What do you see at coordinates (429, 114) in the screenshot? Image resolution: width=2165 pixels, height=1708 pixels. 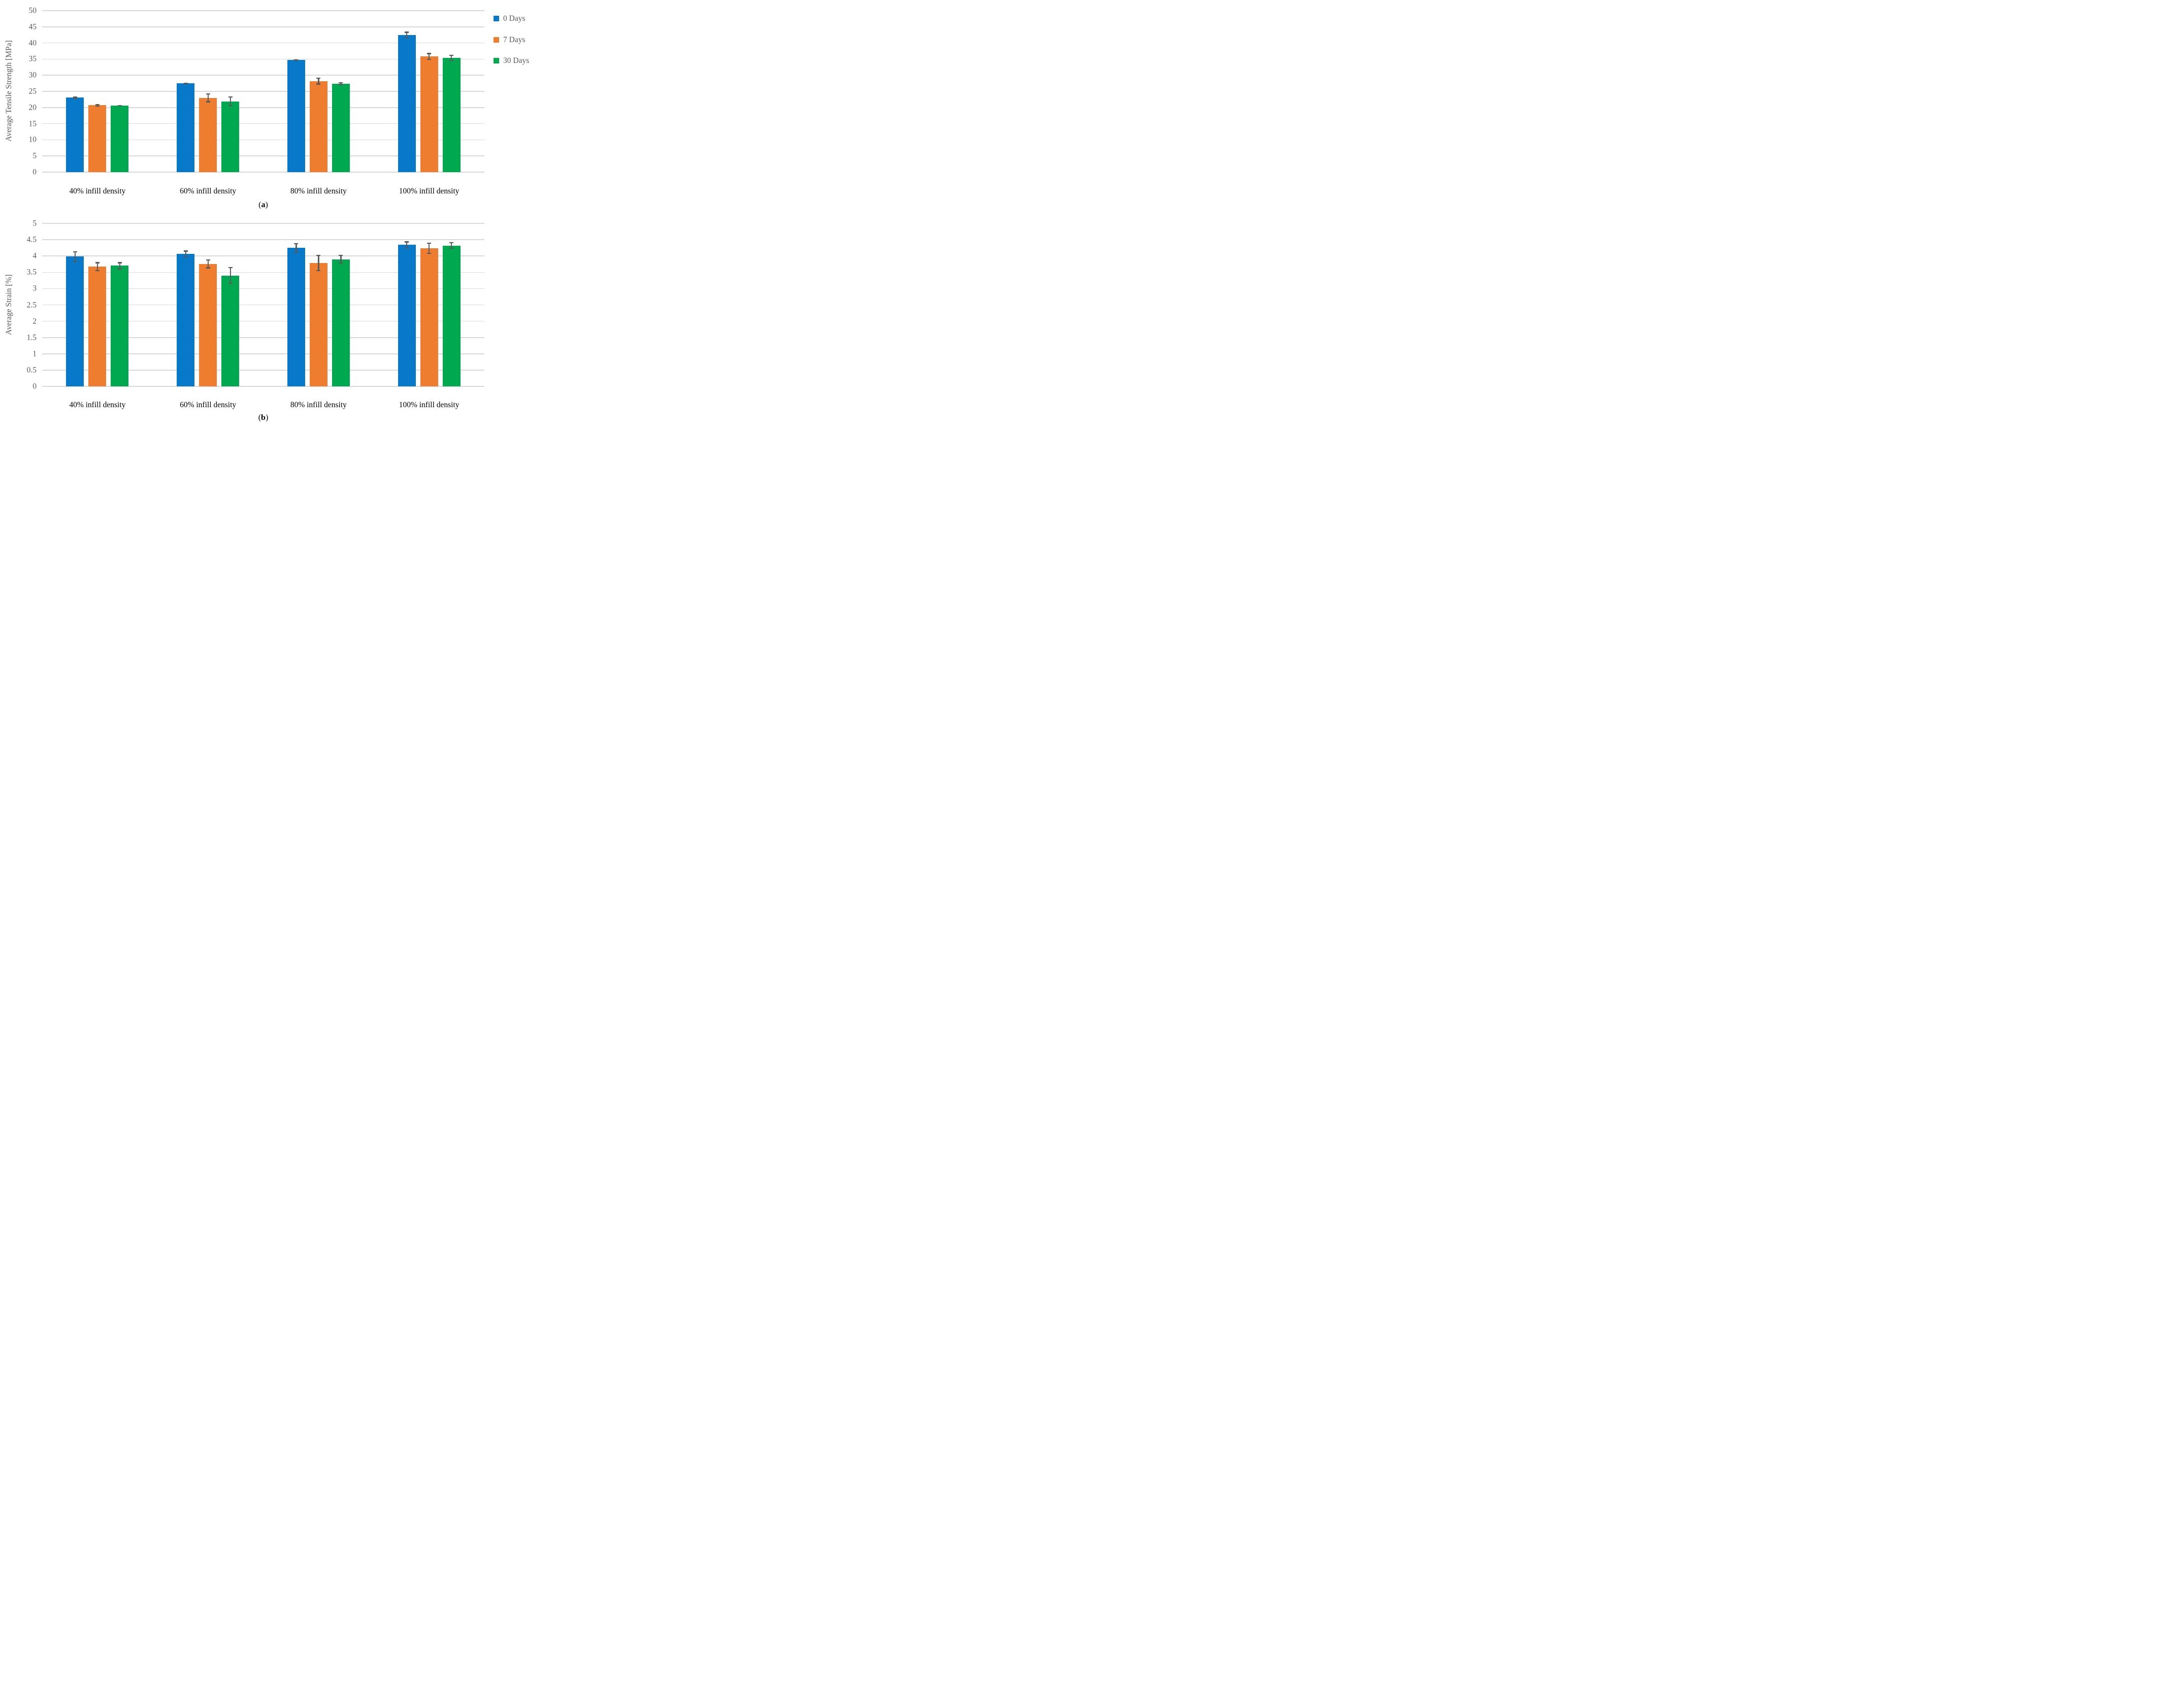 I see `bar-a-100pct-7days` at bounding box center [429, 114].